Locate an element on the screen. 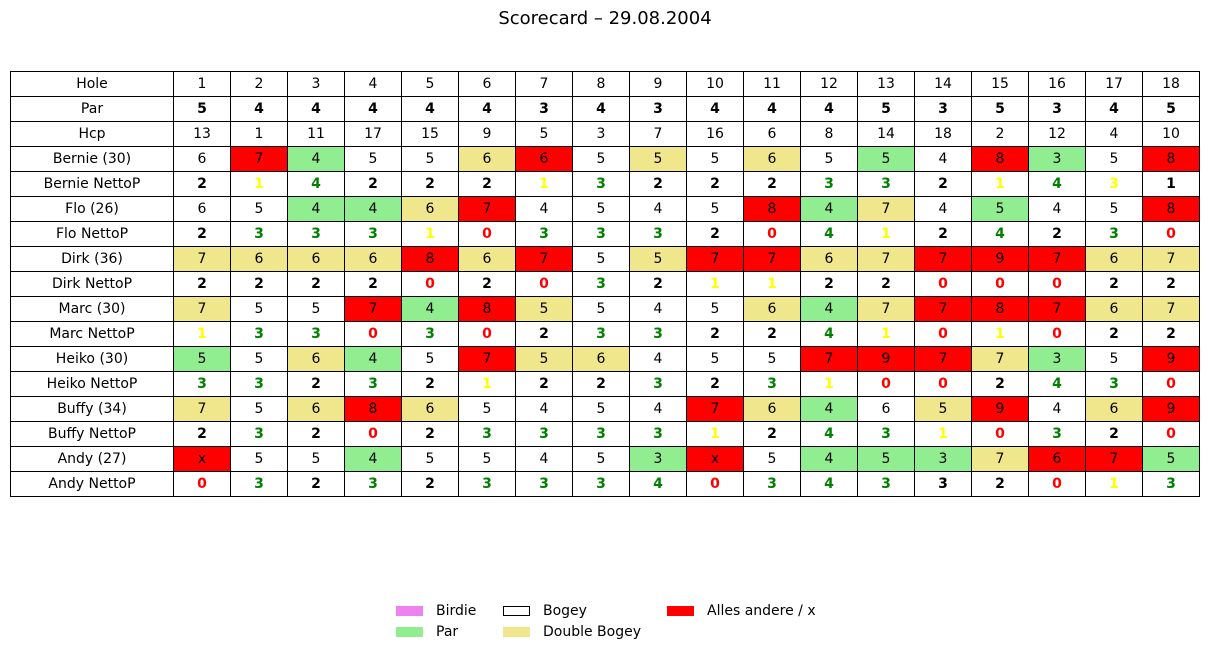  row-label: Bernie NettoP is located at coordinates (92, 184).